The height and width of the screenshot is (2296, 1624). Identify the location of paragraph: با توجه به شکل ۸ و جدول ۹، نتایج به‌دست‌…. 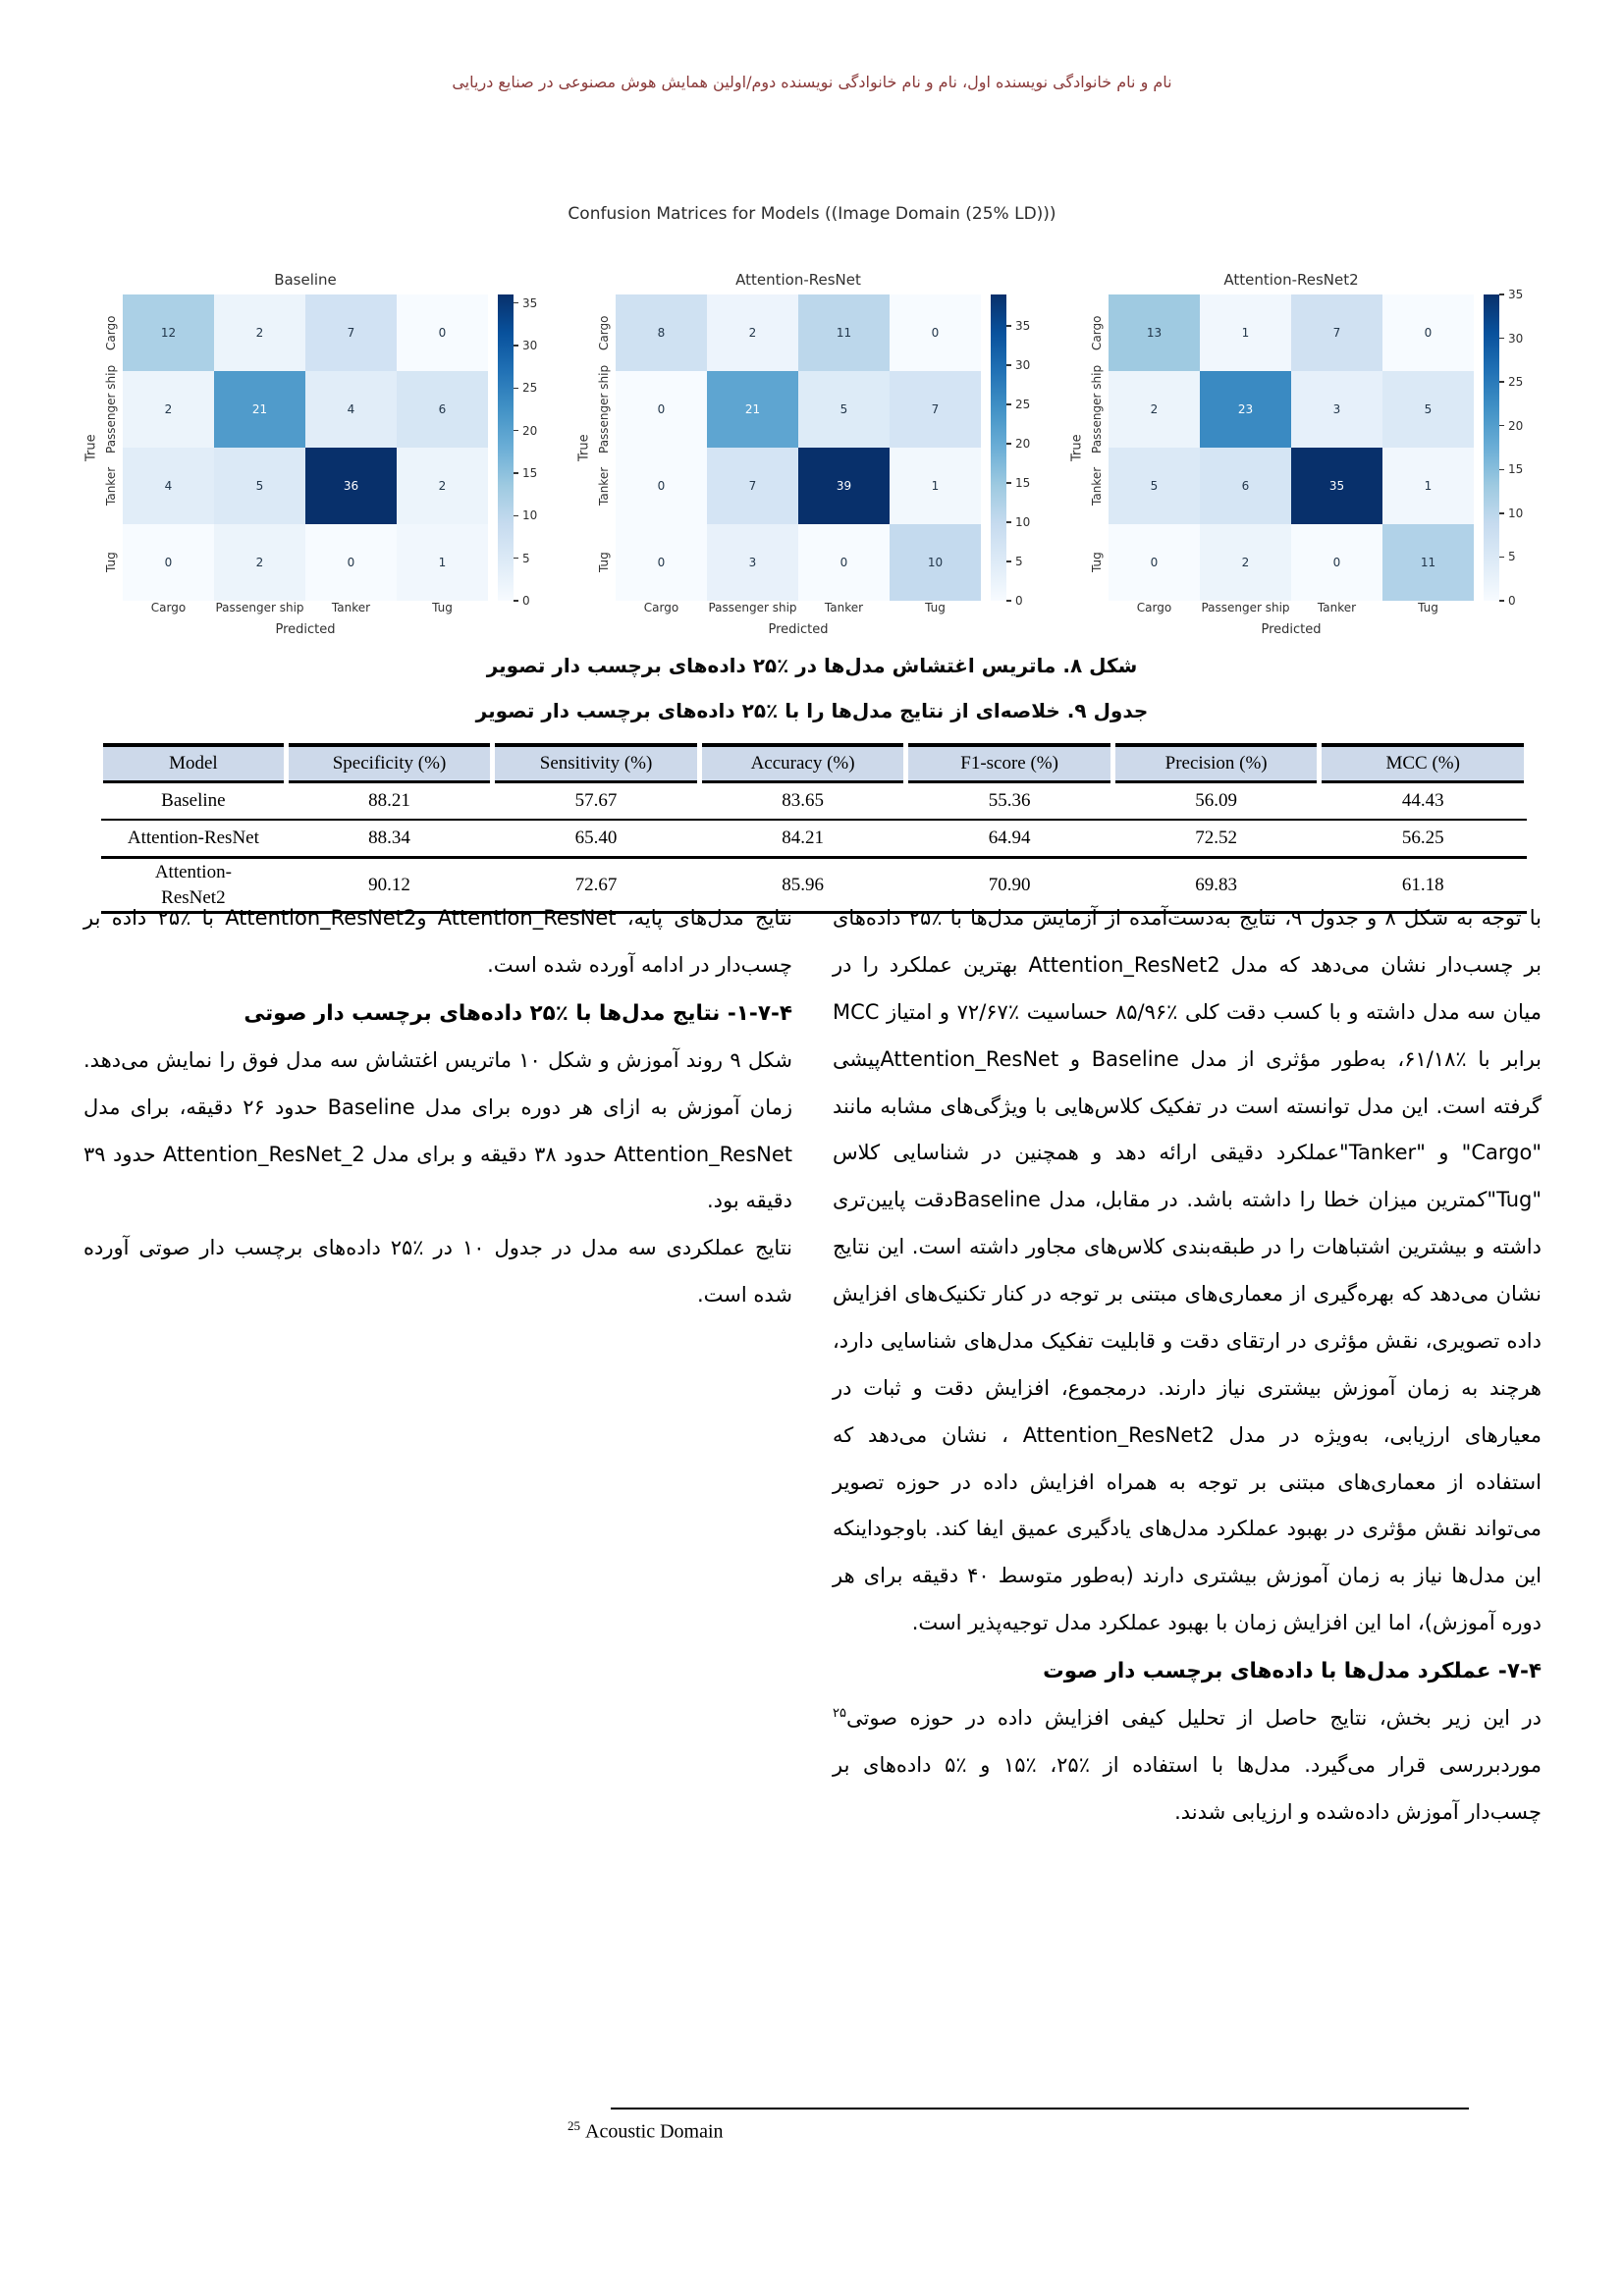
(1188, 1270).